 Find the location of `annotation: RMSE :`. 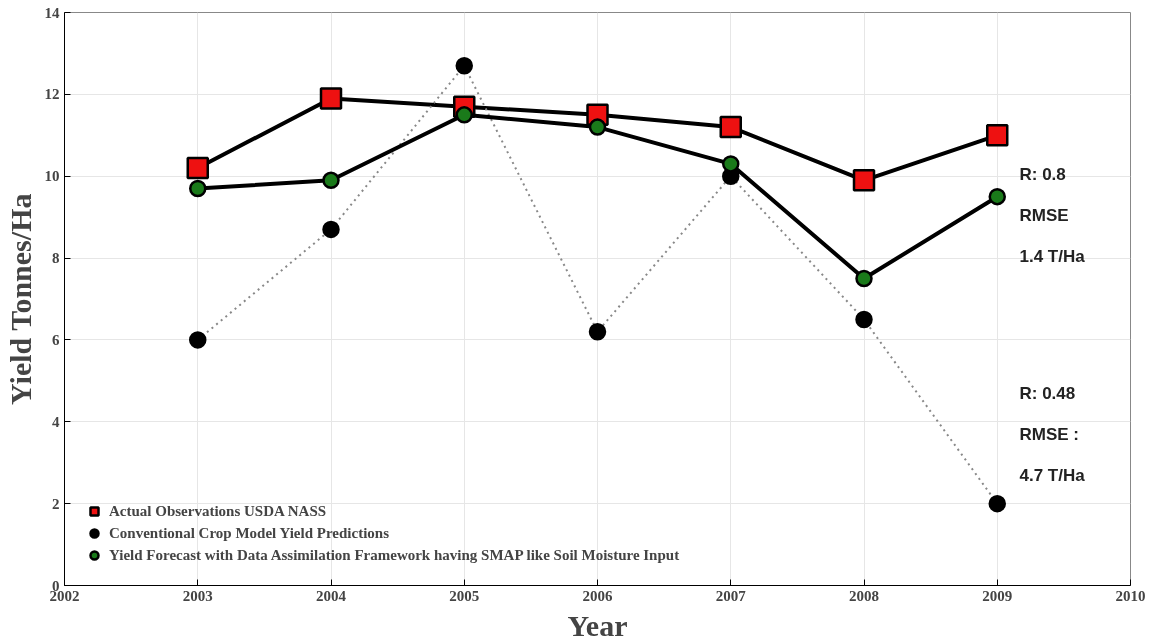

annotation: RMSE : is located at coordinates (1049, 434).